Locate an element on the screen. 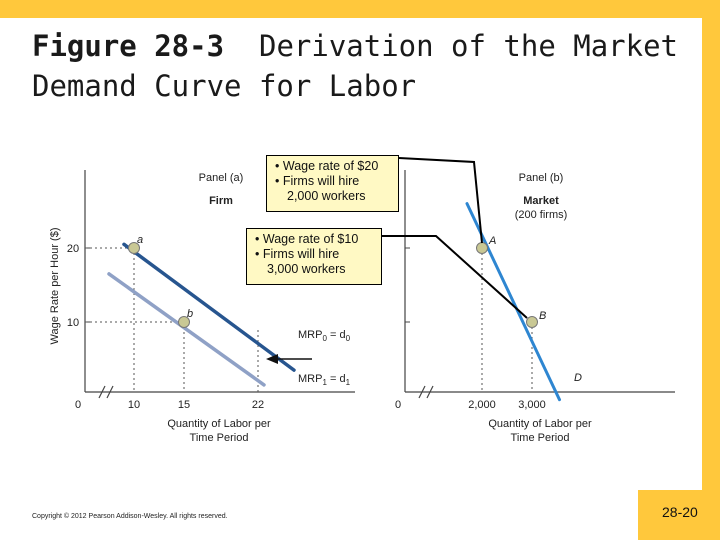 This screenshot has height=540, width=720. callout-10-line3: 3,000 workers is located at coordinates (306, 269).